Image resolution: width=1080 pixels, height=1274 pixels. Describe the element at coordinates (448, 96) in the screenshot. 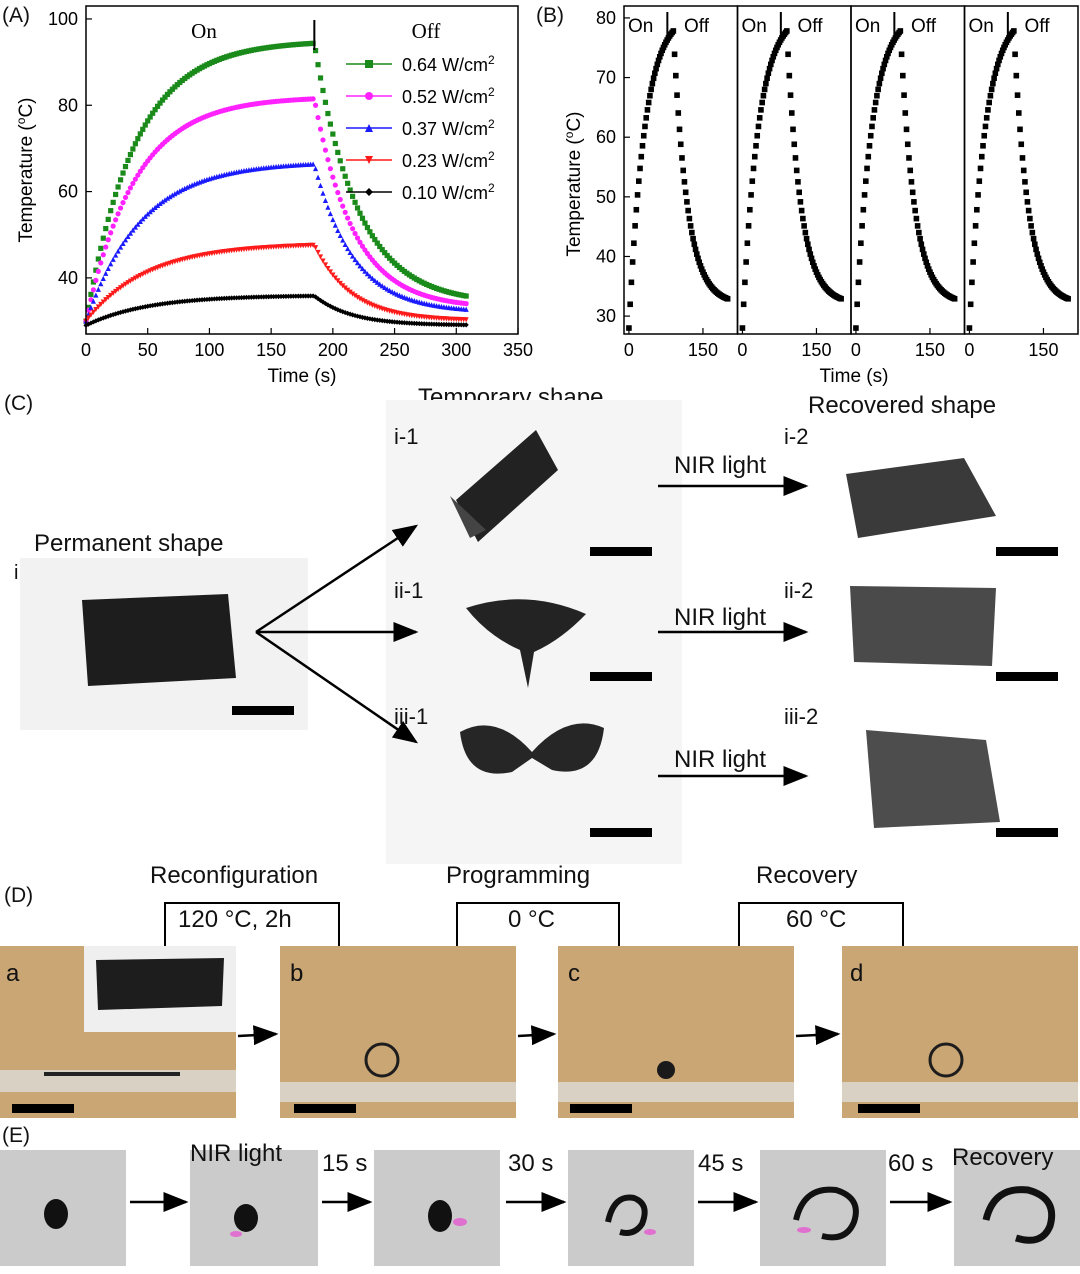

I see `legend-label: 0.52 W/cm2` at that location.